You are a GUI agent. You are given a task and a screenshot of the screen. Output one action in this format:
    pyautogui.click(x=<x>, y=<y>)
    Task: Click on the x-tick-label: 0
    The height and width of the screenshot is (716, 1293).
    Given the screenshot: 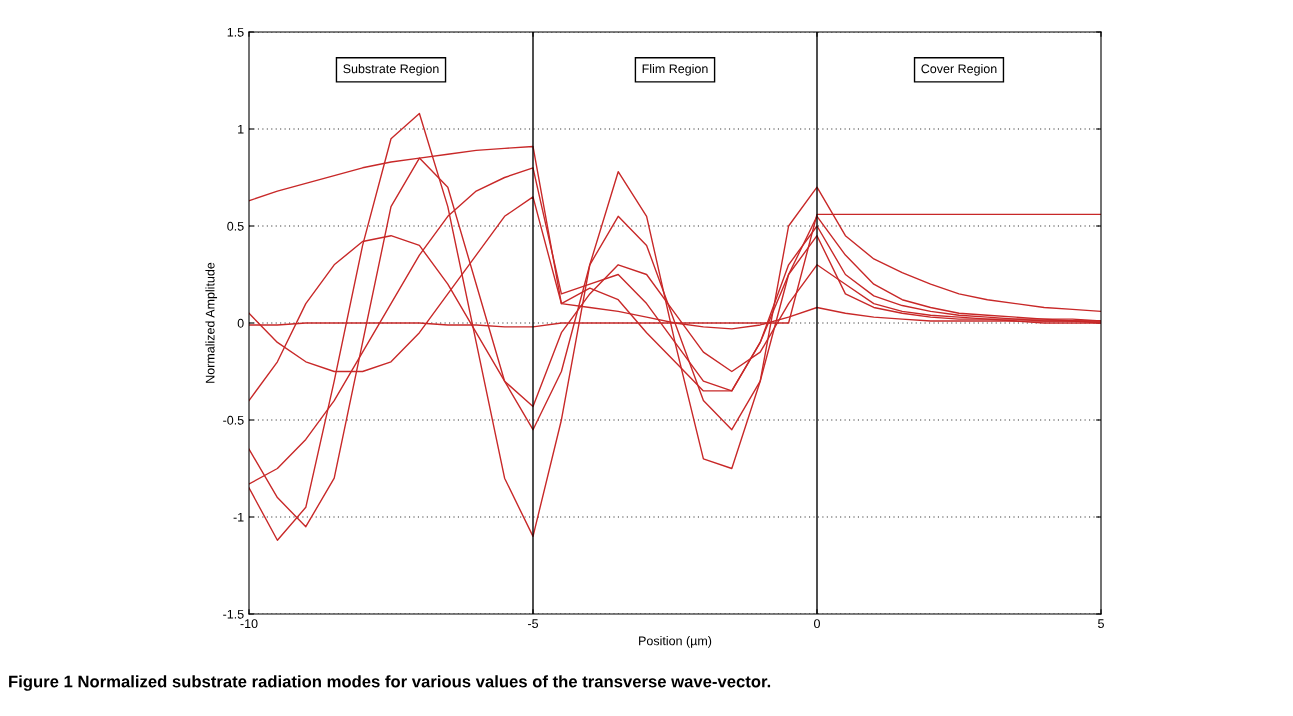 What is the action you would take?
    pyautogui.click(x=817, y=624)
    